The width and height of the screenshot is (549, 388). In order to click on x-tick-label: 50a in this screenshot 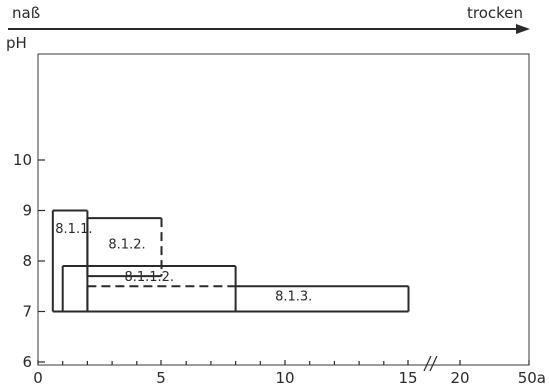, I will do `click(532, 378)`.